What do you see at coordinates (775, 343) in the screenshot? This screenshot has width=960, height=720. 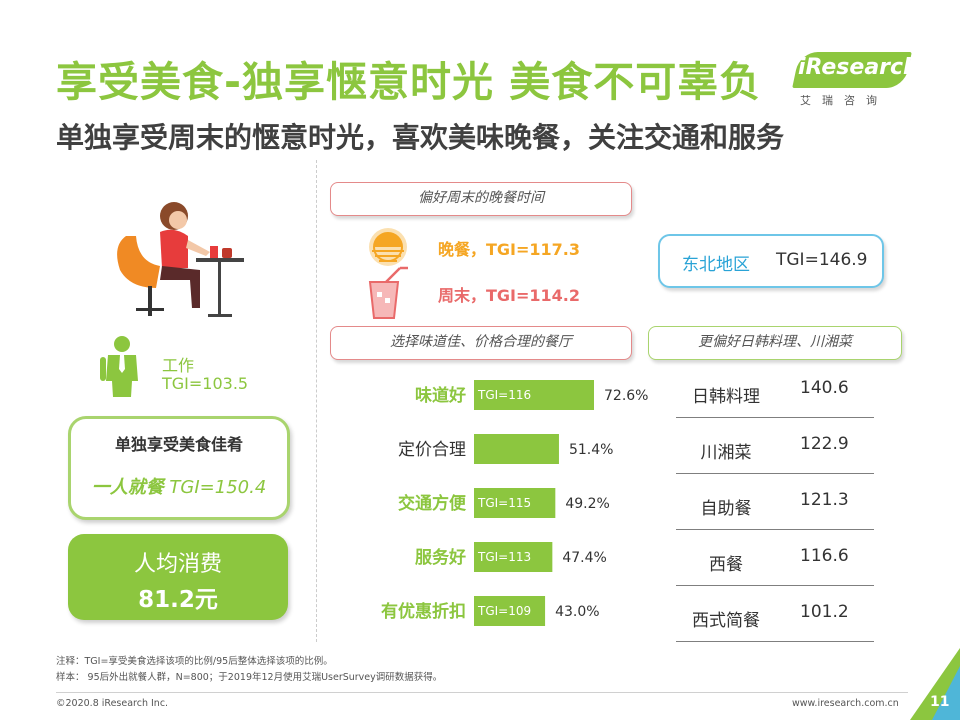 I see `cuisine-tag: 更偏好日韩料理、川湘菜` at bounding box center [775, 343].